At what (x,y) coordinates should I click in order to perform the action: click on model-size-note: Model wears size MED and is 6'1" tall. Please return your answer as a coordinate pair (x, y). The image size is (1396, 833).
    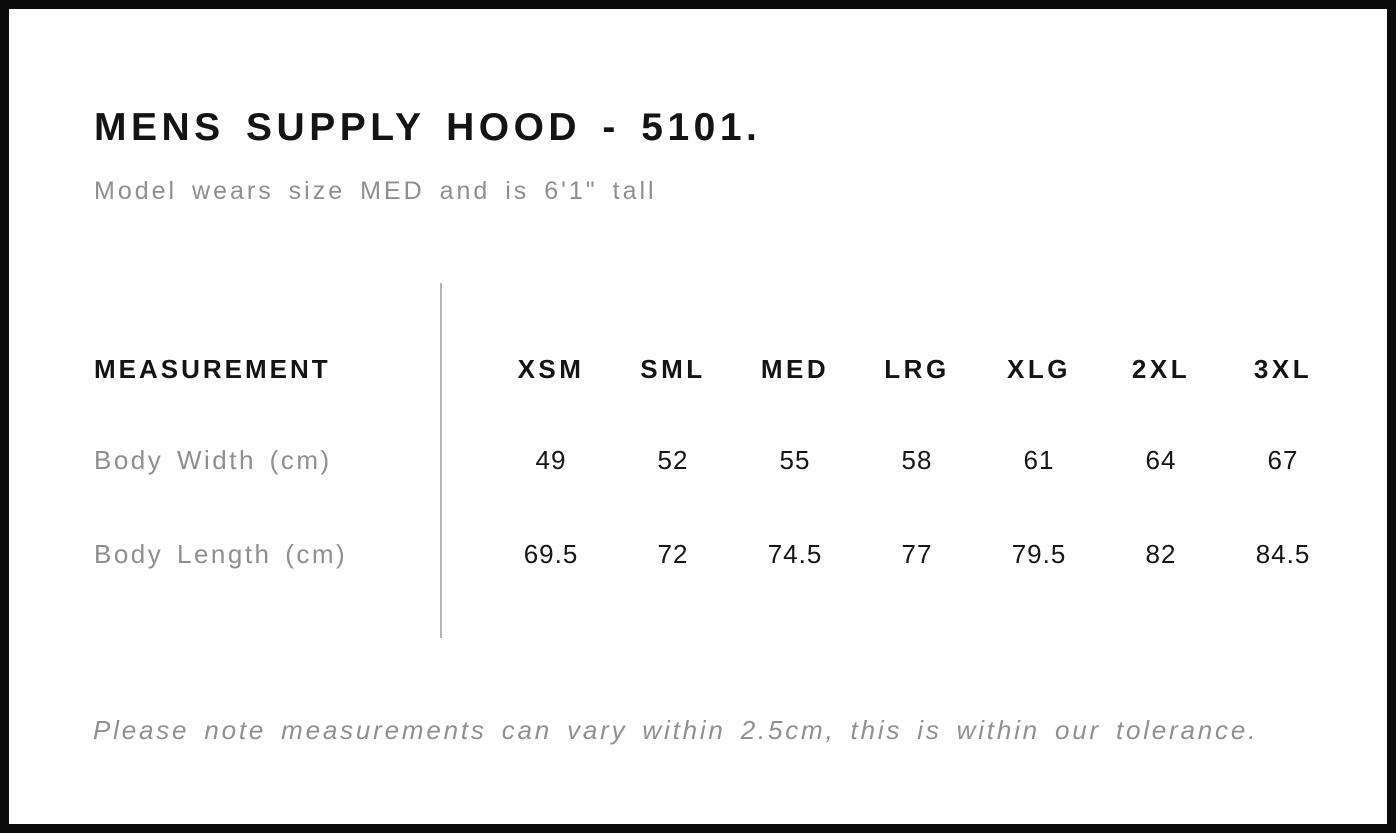
    Looking at the image, I should click on (375, 191).